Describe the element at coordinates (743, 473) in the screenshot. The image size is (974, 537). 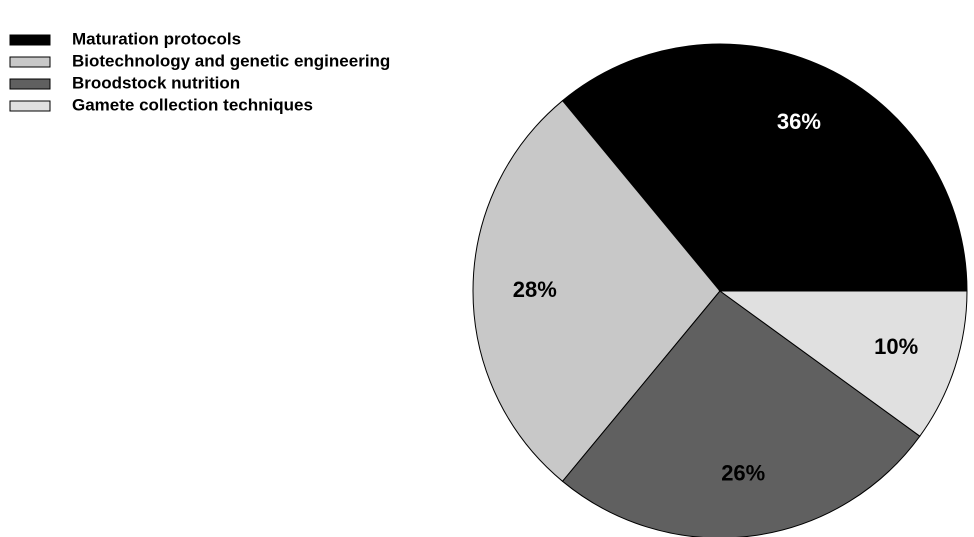
I see `slice-label: 26%` at that location.